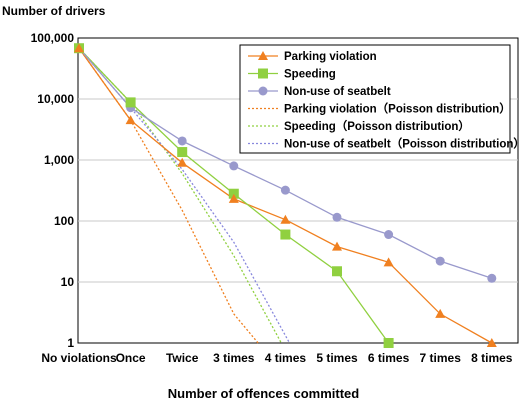 The height and width of the screenshot is (406, 527). Describe the element at coordinates (397, 109) in the screenshot. I see `legend-label: Parking violation（Poisson distribution）` at that location.